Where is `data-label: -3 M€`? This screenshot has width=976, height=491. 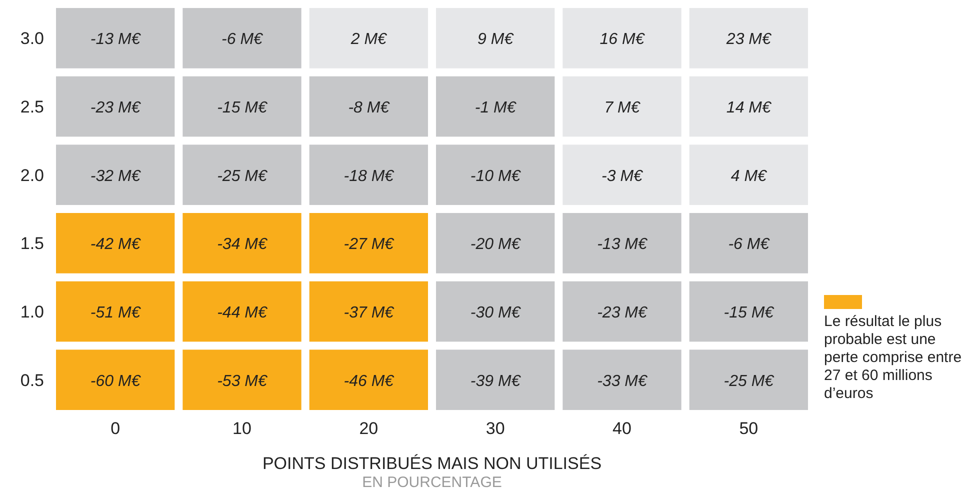
data-label: -3 M€ is located at coordinates (623, 176).